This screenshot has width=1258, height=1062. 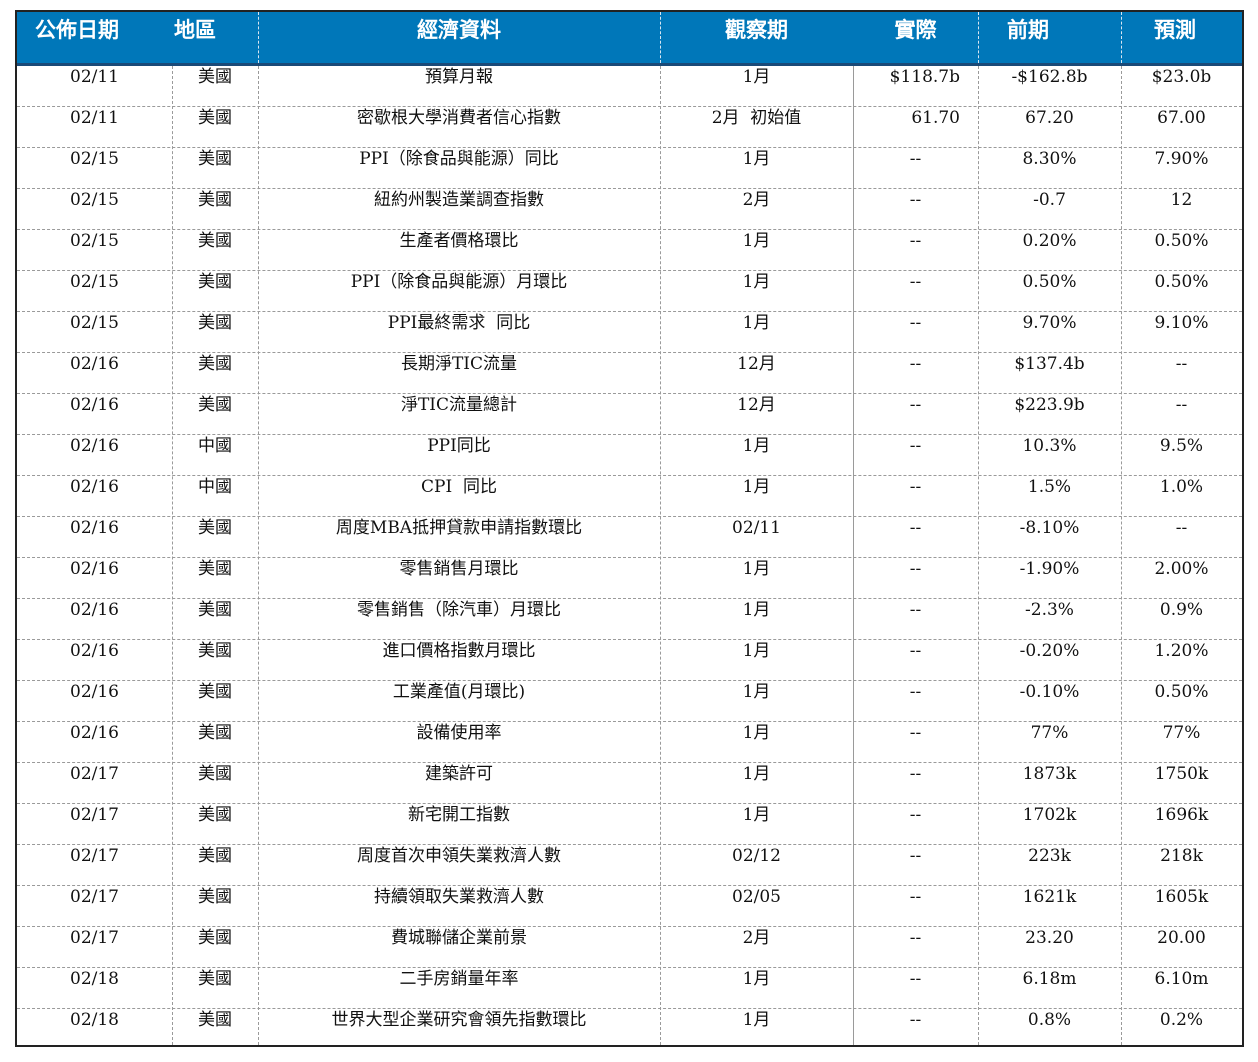 I want to click on header-date: 公佈日期, so click(x=77, y=30).